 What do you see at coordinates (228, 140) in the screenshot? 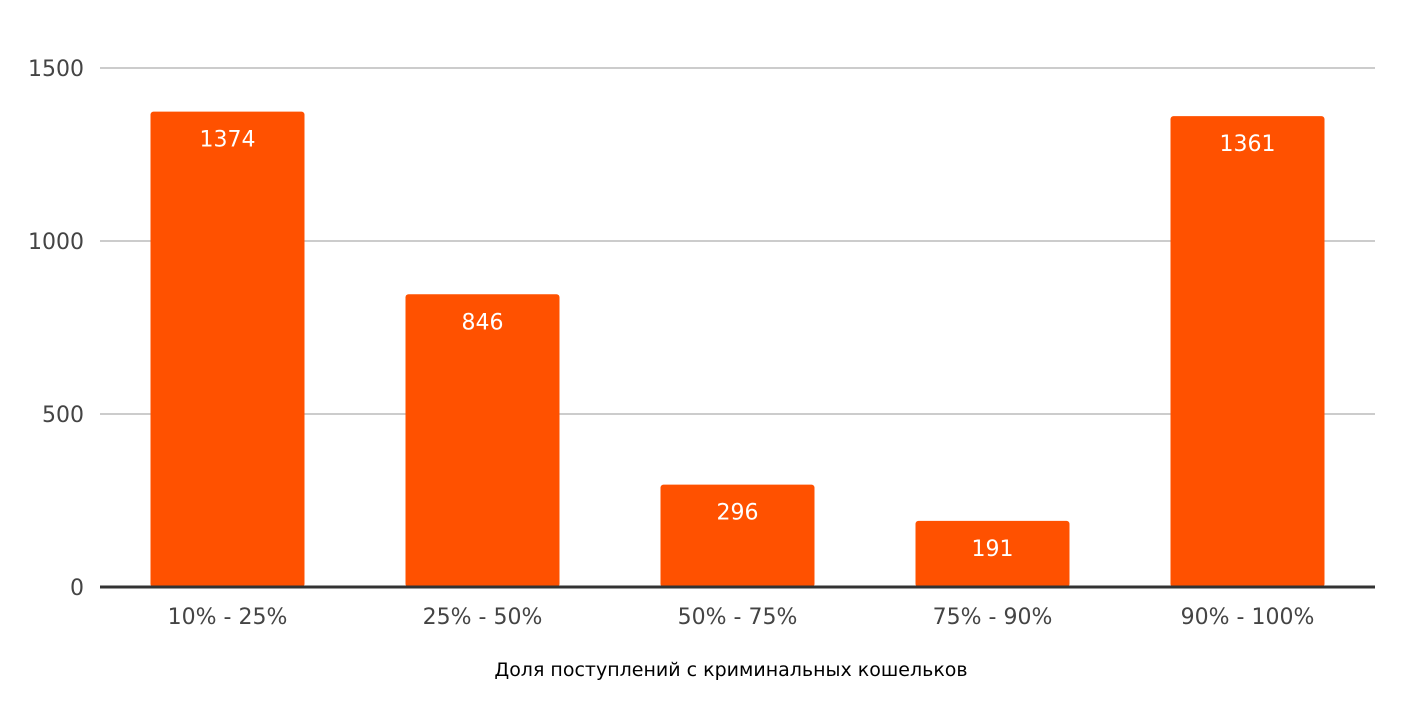
I see `data-label: 1374` at bounding box center [228, 140].